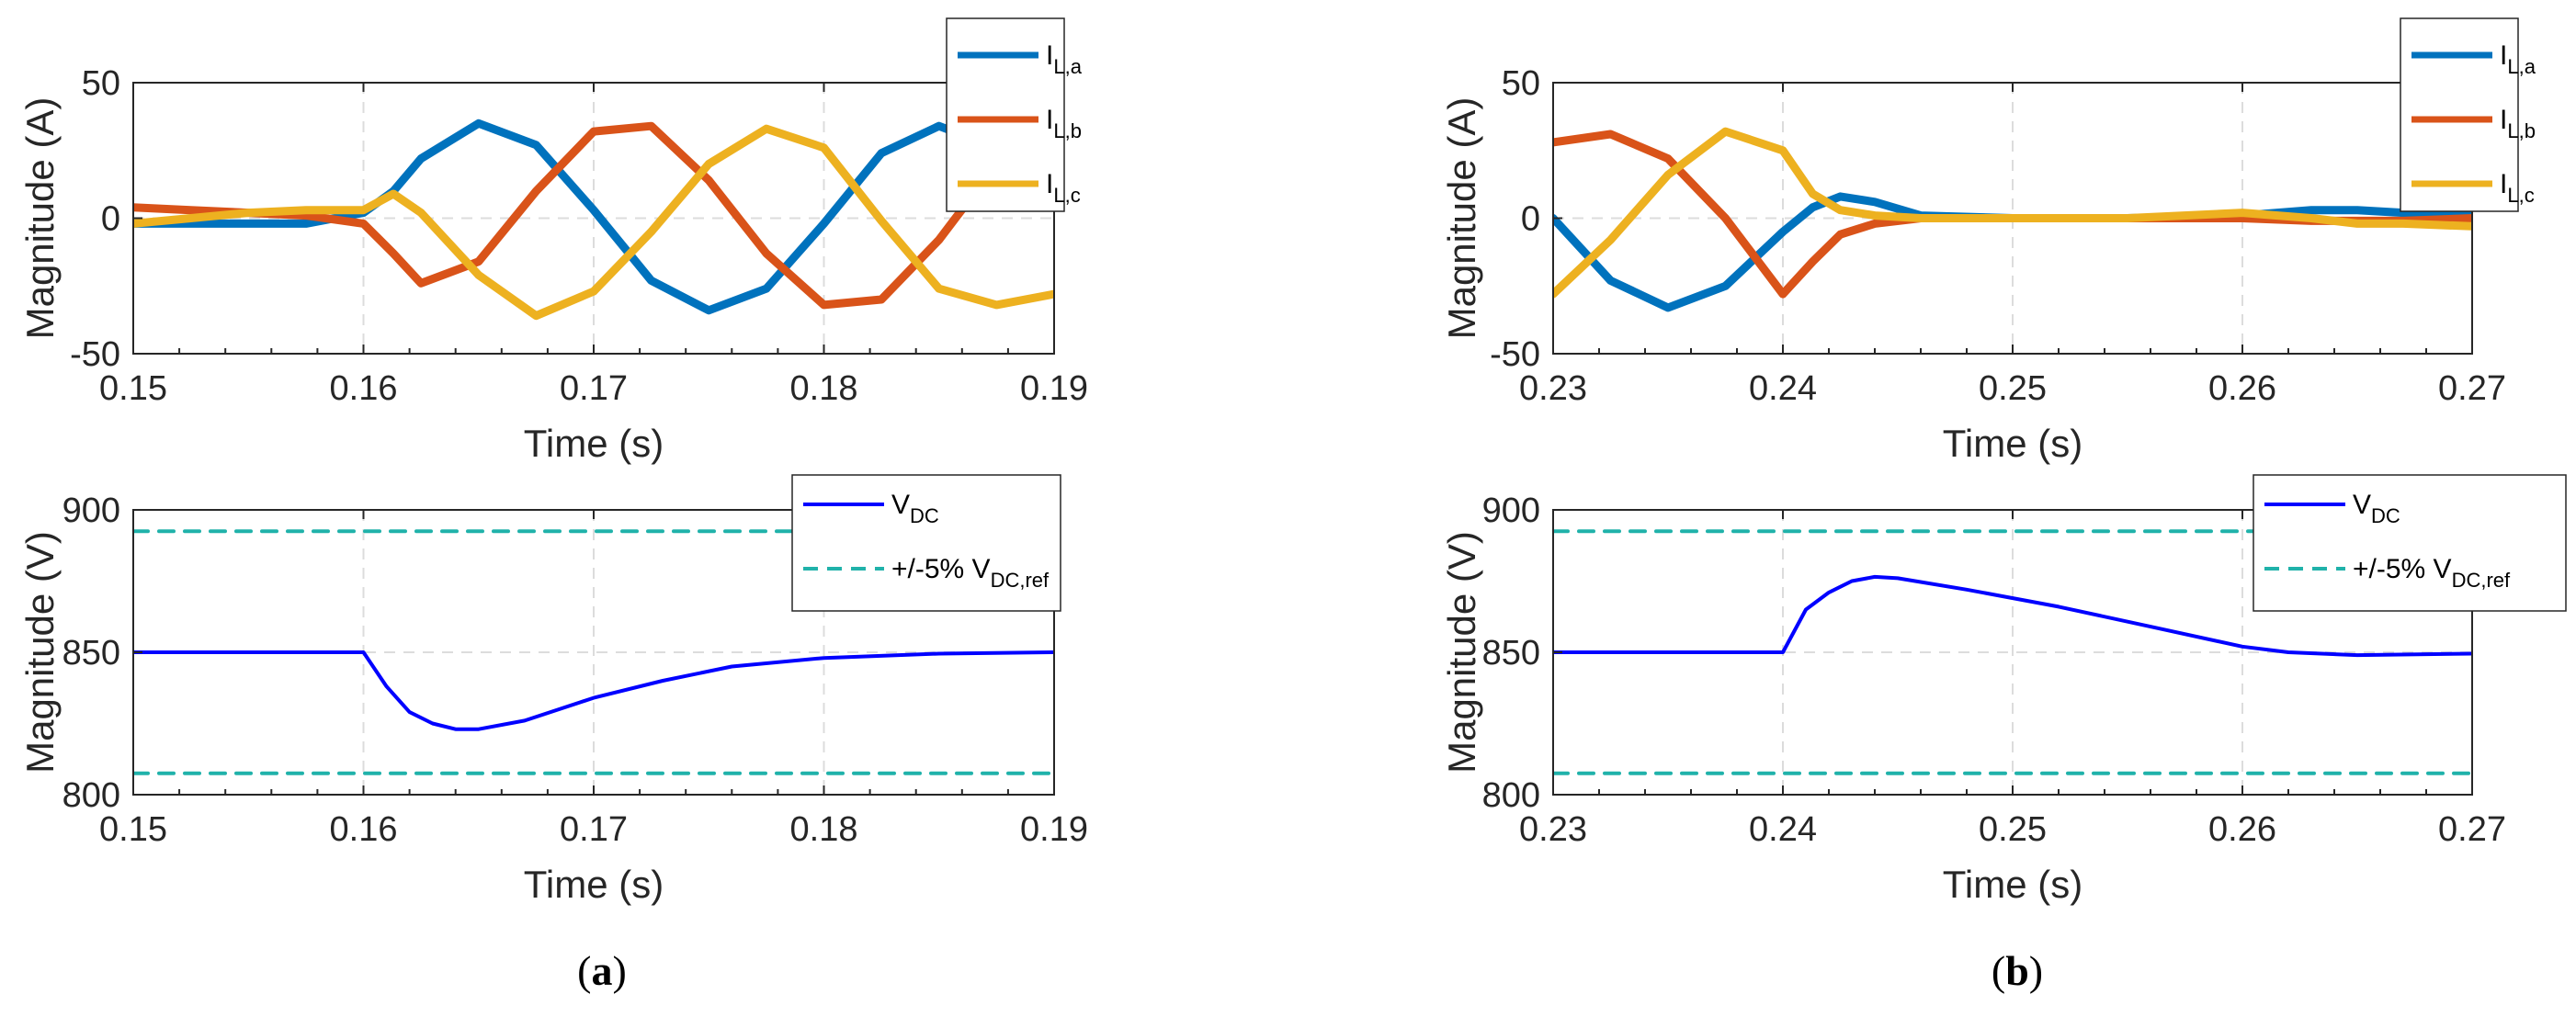 This screenshot has height=1017, width=2576. I want to click on y-axis-label: Magnitude (V), so click(40, 652).